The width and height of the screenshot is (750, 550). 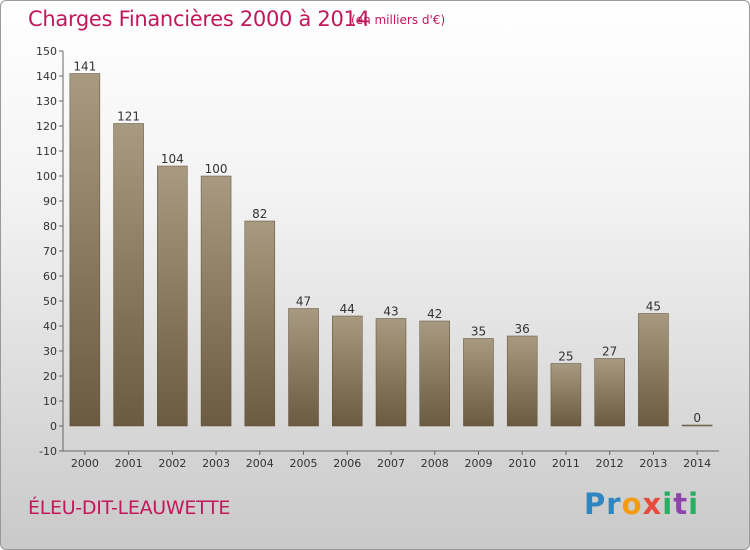 What do you see at coordinates (434, 314) in the screenshot?
I see `bar-value-label: 42` at bounding box center [434, 314].